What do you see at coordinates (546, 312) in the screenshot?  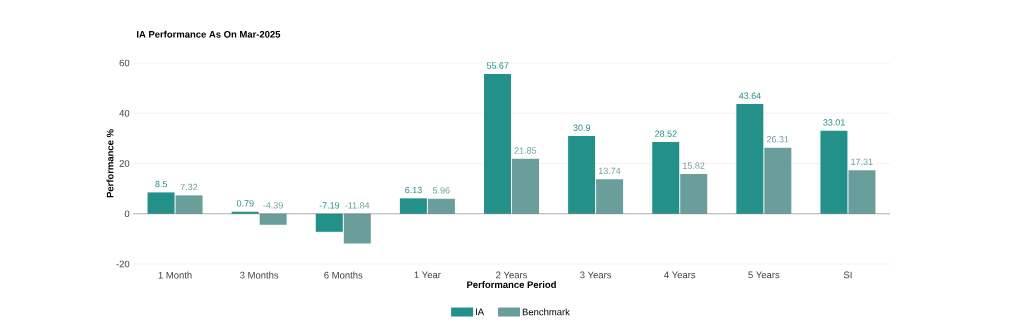 I see `legend-label: Benchmark` at bounding box center [546, 312].